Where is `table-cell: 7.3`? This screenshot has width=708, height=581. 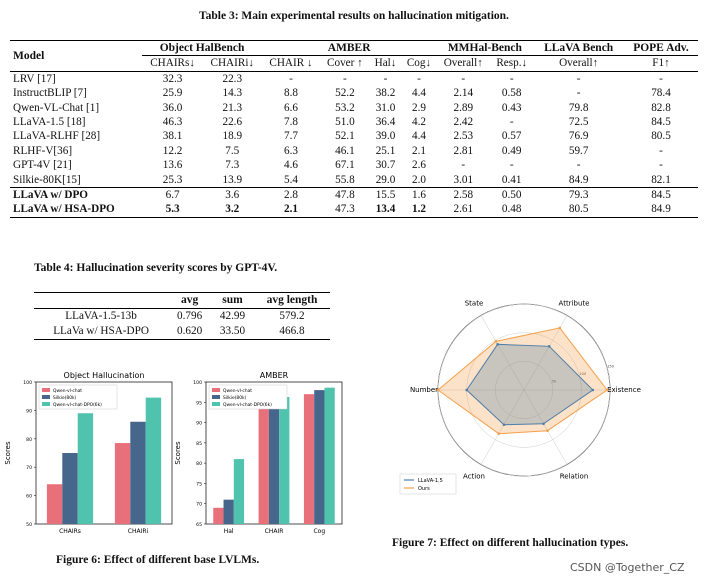 table-cell: 7.3 is located at coordinates (232, 165).